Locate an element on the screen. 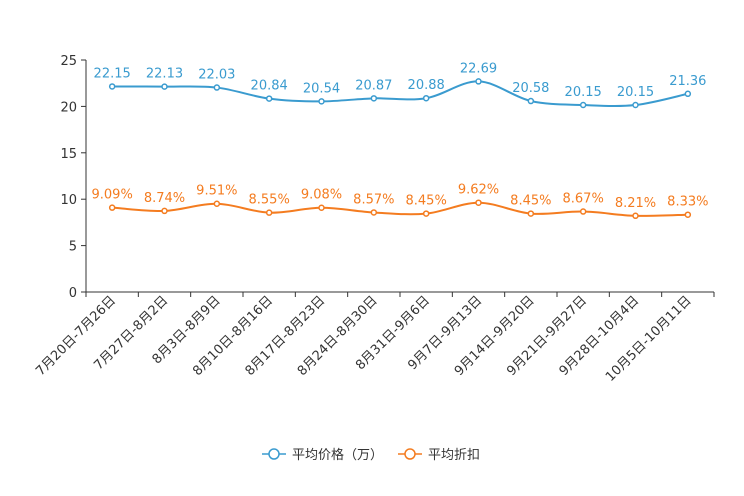 This screenshot has width=744, height=496. legend-label: 平均折扣 is located at coordinates (454, 455).